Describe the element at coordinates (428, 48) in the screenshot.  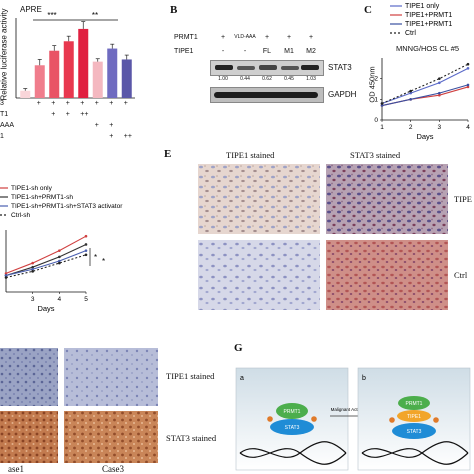
I see `panel-c-title: MNNG/HOS CL #5` at that location.